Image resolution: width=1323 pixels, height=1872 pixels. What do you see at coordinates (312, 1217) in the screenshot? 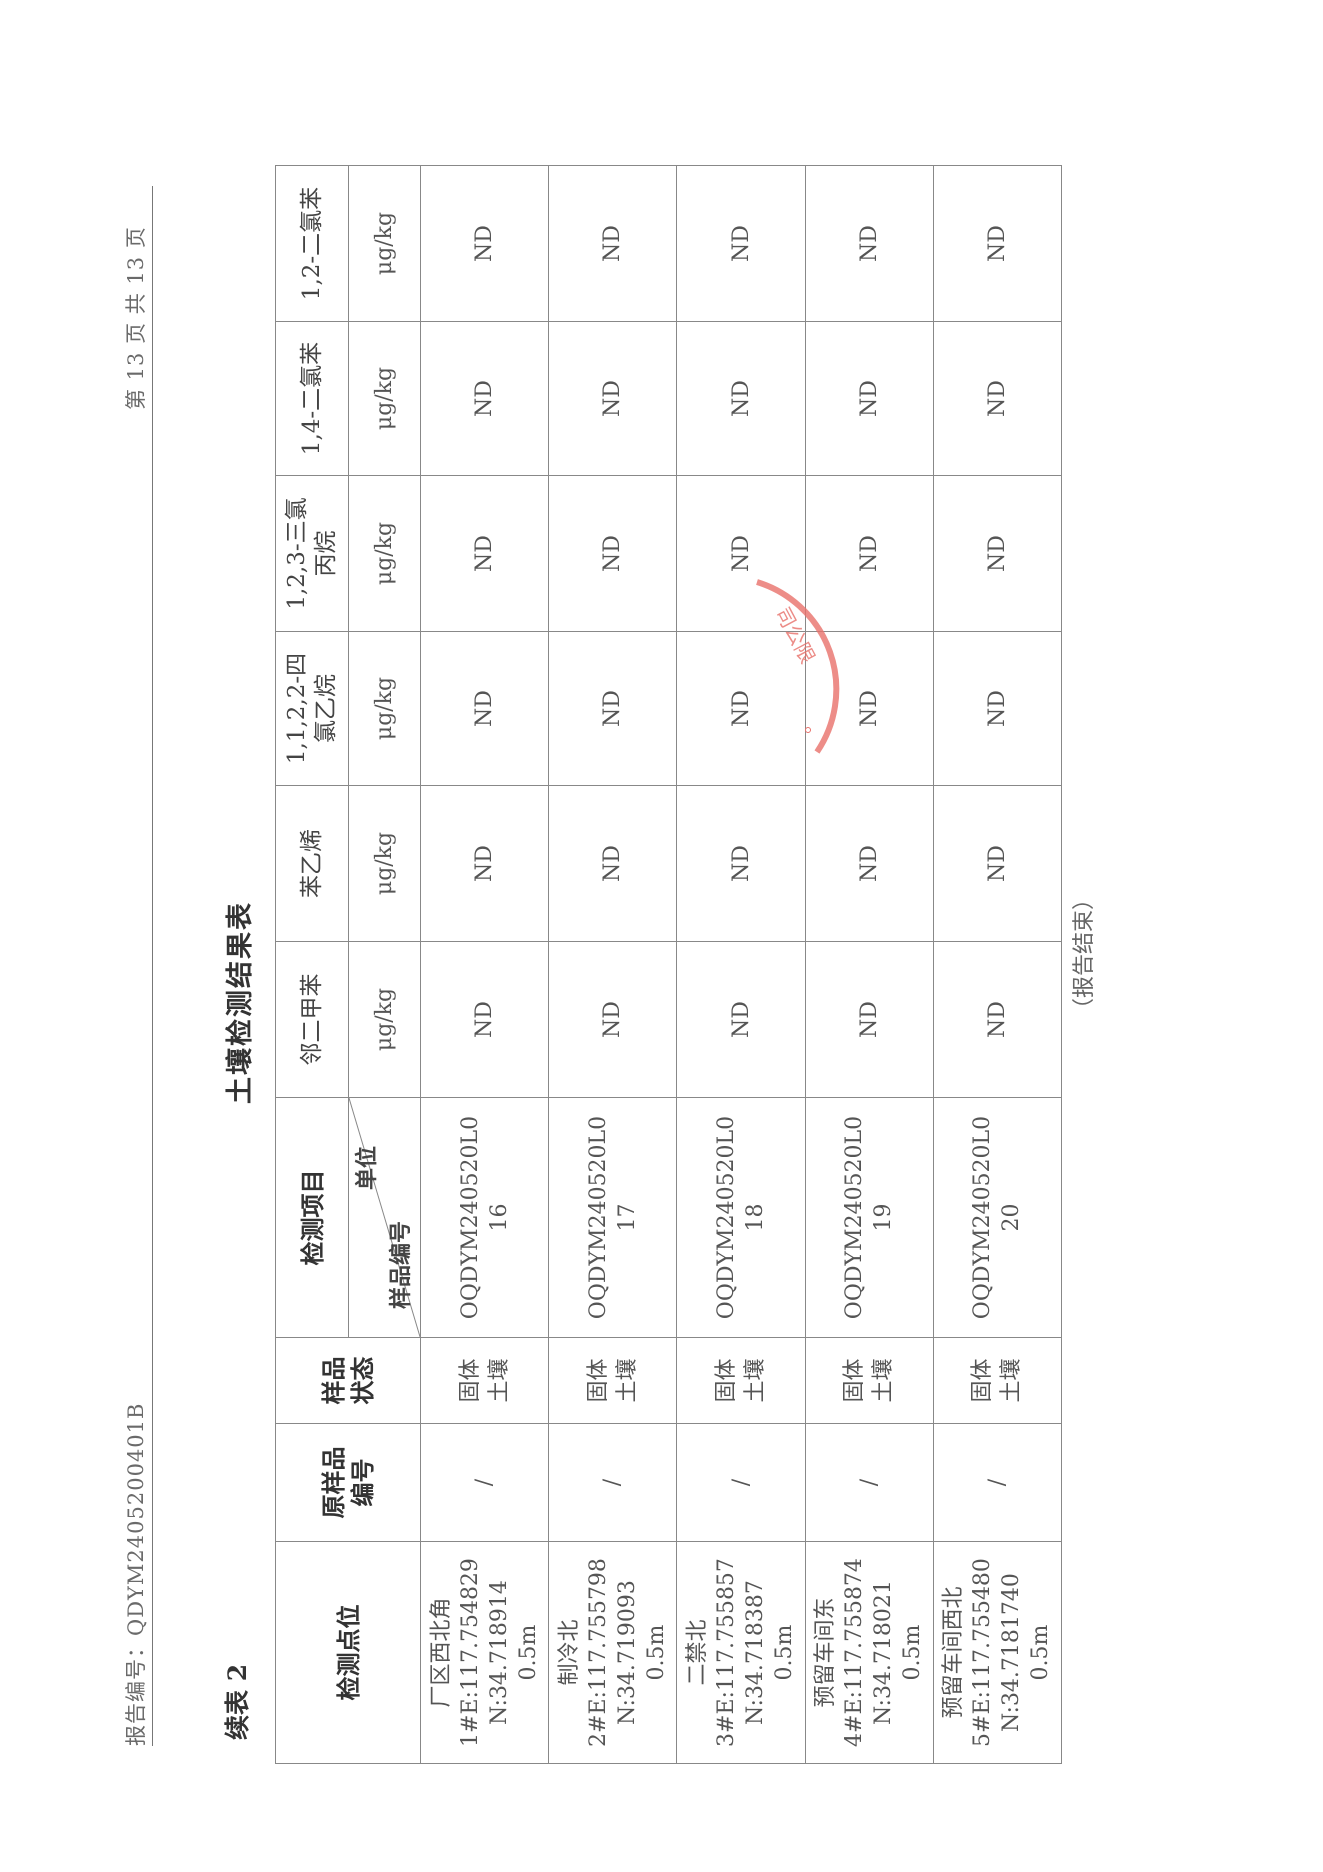
I see `item-header: 检测项目` at bounding box center [312, 1217].